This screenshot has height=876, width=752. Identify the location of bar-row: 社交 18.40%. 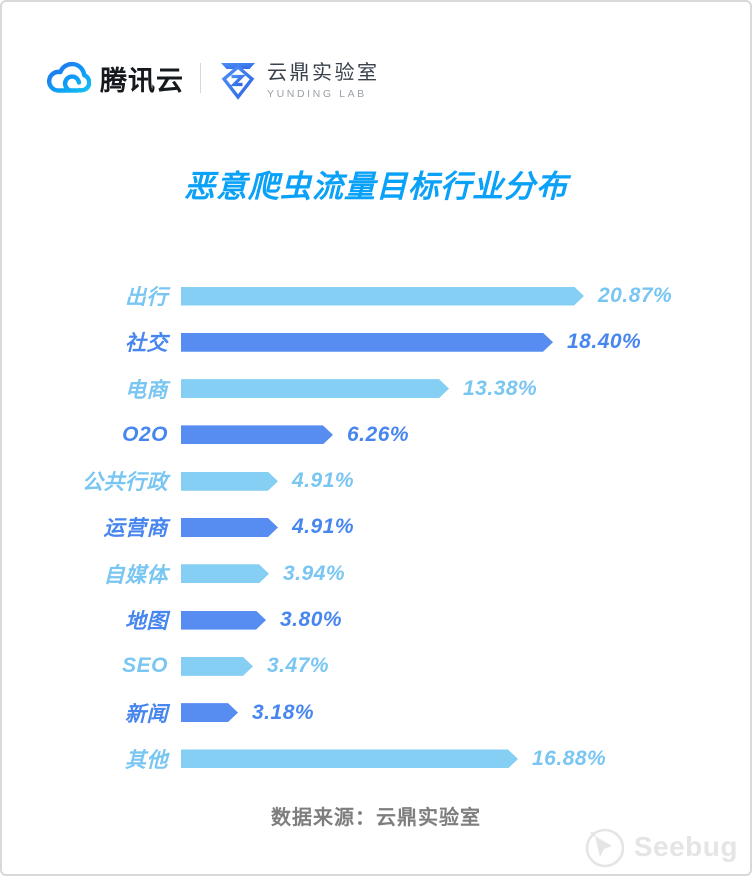
(376, 342).